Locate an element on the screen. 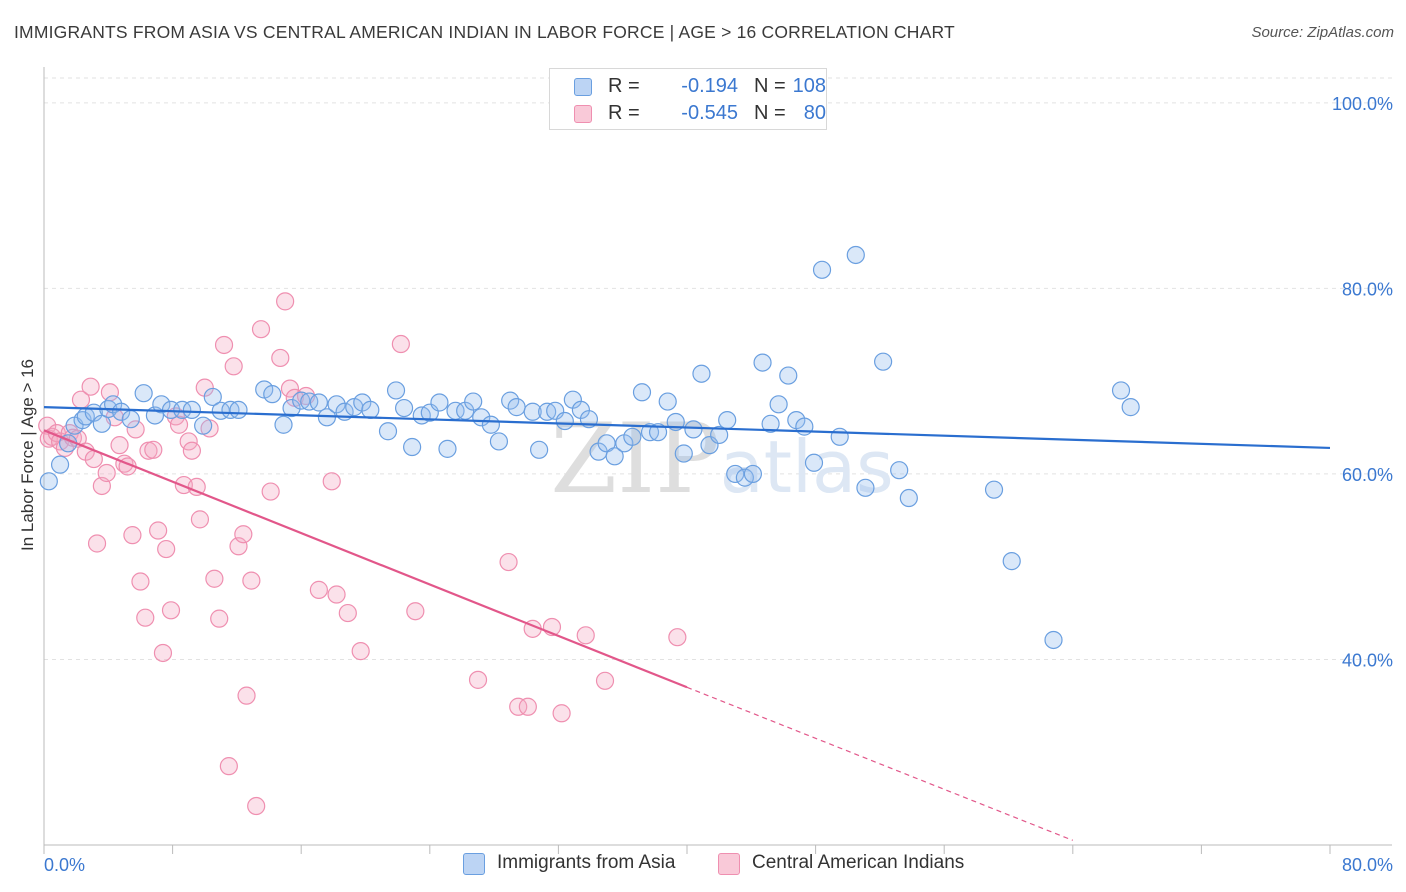  y-tick-label: 60.0% is located at coordinates (1367, 475).